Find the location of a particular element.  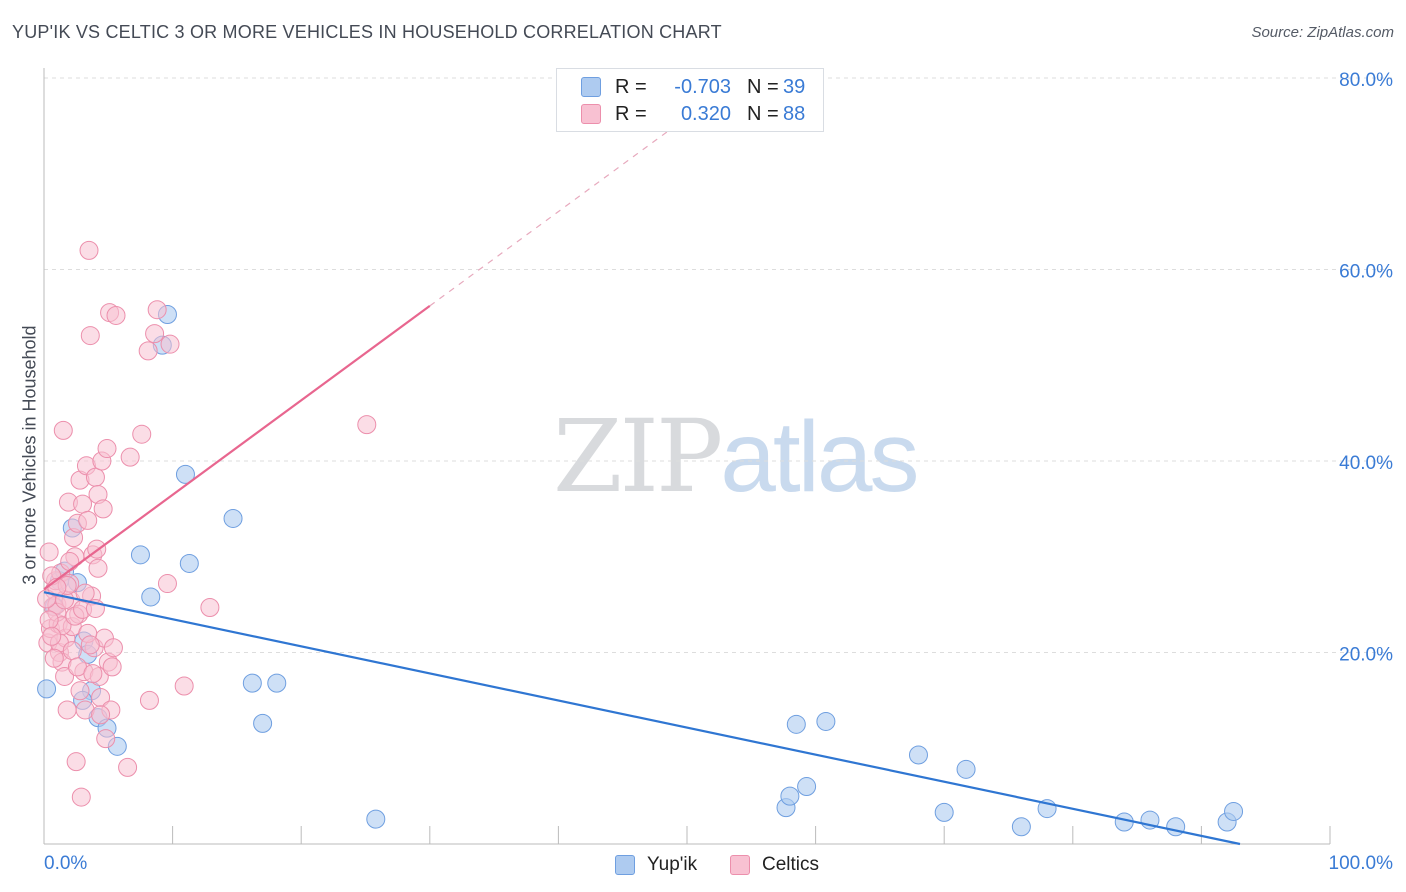

correlation-legend: R = -0.703 N = 39 R = 0.320 N = 88 is located at coordinates (690, 100).